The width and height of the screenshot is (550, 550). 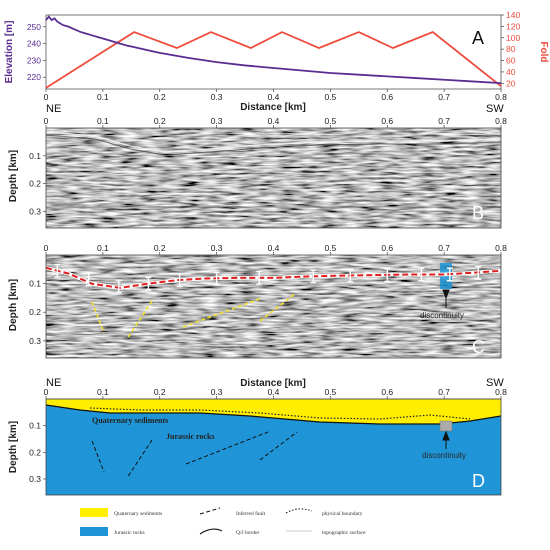 I want to click on panel-a-tag: A, so click(x=478, y=38).